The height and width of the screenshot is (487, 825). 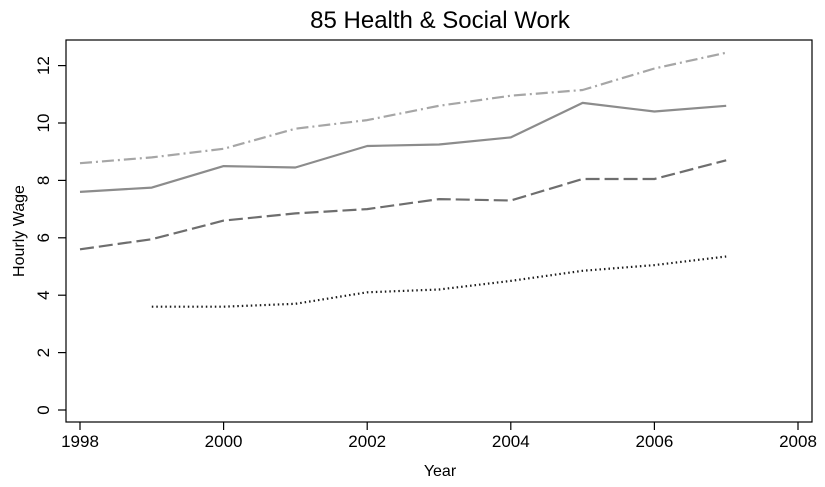 I want to click on series-line-dotted, so click(x=439, y=281).